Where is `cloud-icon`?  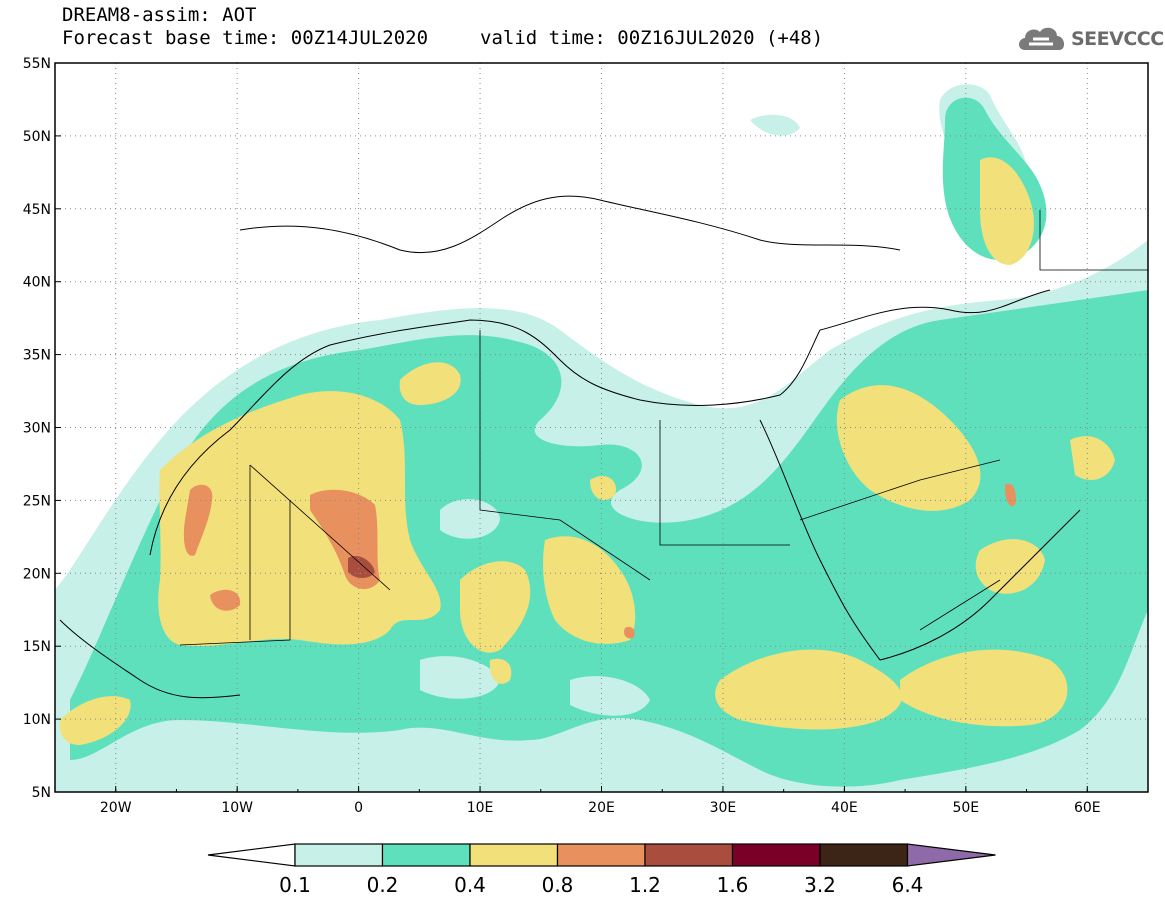 cloud-icon is located at coordinates (1042, 38).